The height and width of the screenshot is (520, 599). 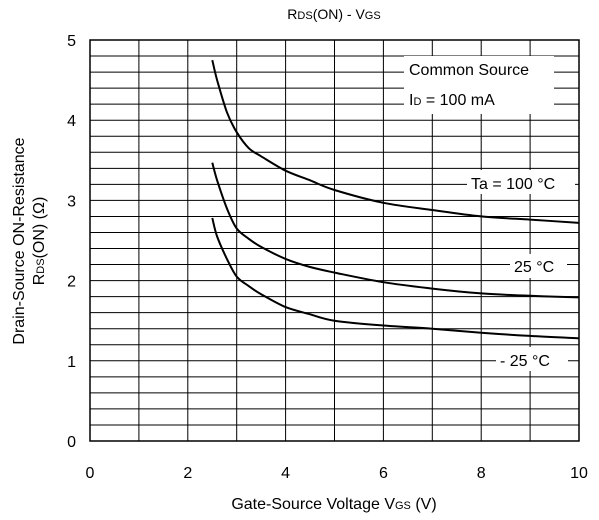 What do you see at coordinates (479, 85) in the screenshot?
I see `conditions-box` at bounding box center [479, 85].